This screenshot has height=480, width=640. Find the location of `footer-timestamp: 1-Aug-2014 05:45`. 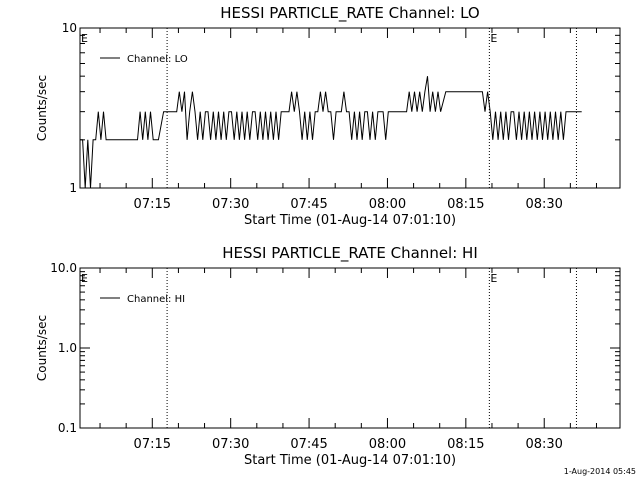

footer-timestamp: 1-Aug-2014 05:45 is located at coordinates (600, 471).